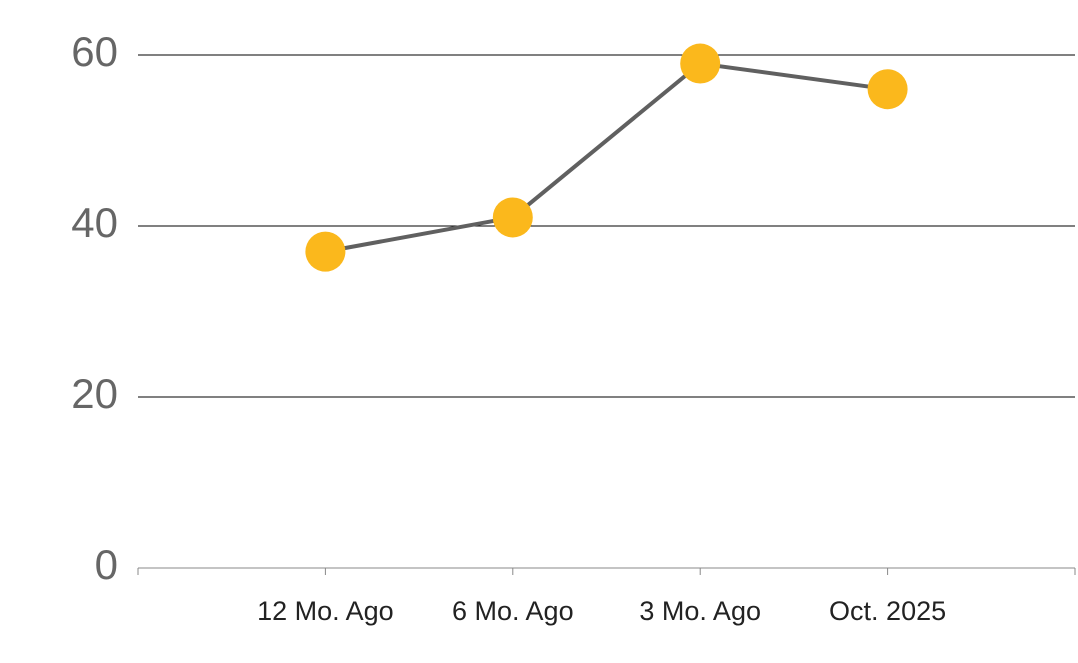 This screenshot has width=1078, height=663. What do you see at coordinates (106, 564) in the screenshot?
I see `y-tick-label: 0` at bounding box center [106, 564].